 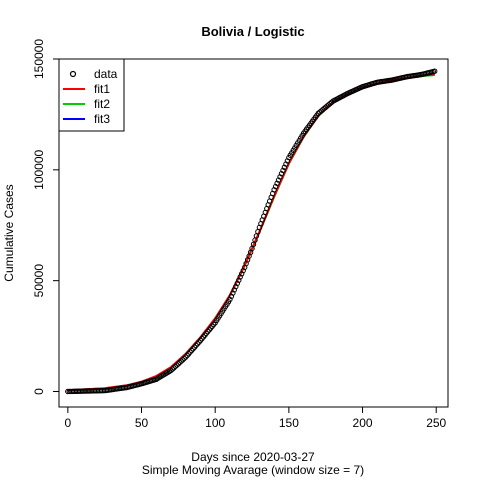 What do you see at coordinates (142, 423) in the screenshot?
I see `x-tick-label: 50` at bounding box center [142, 423].